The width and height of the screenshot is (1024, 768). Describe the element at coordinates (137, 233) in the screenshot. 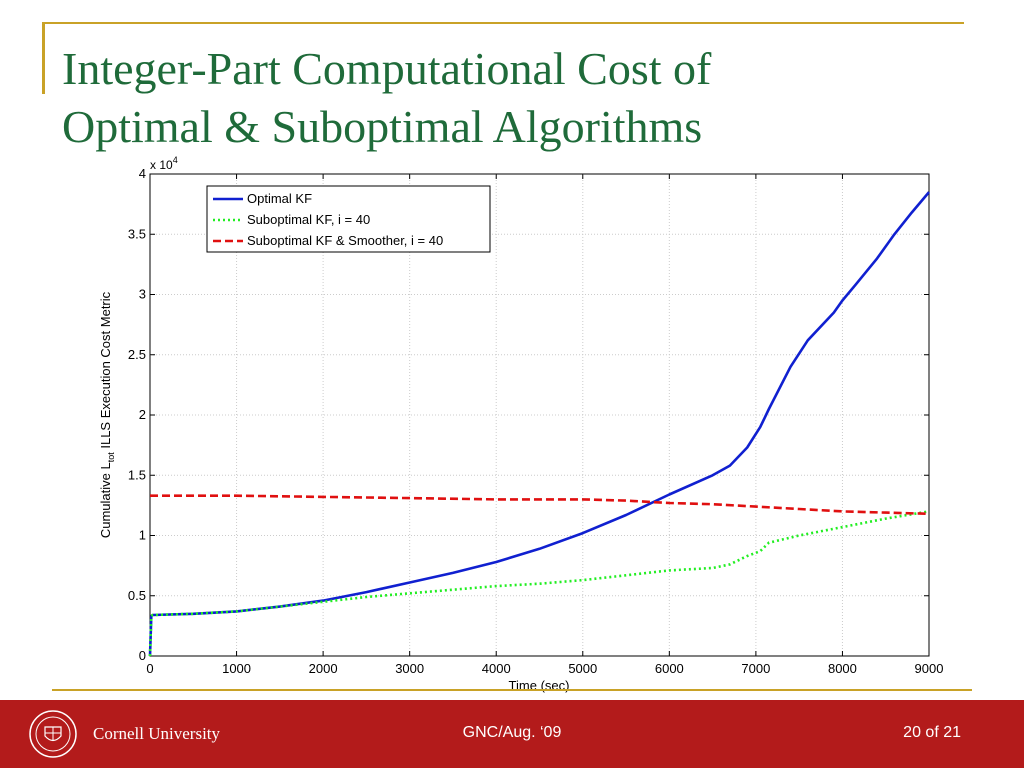

I see `y-tick-label: 3.5` at that location.